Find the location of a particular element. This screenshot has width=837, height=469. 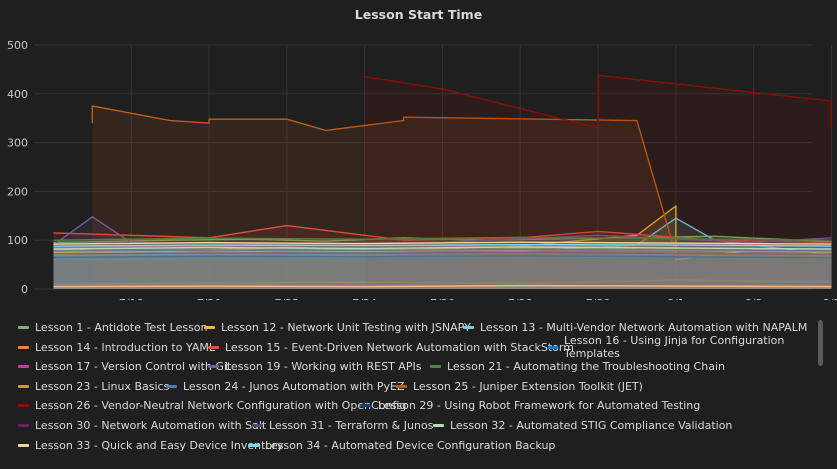

legend-label: Lesson 19 - Working with REST APIs is located at coordinates (323, 367).